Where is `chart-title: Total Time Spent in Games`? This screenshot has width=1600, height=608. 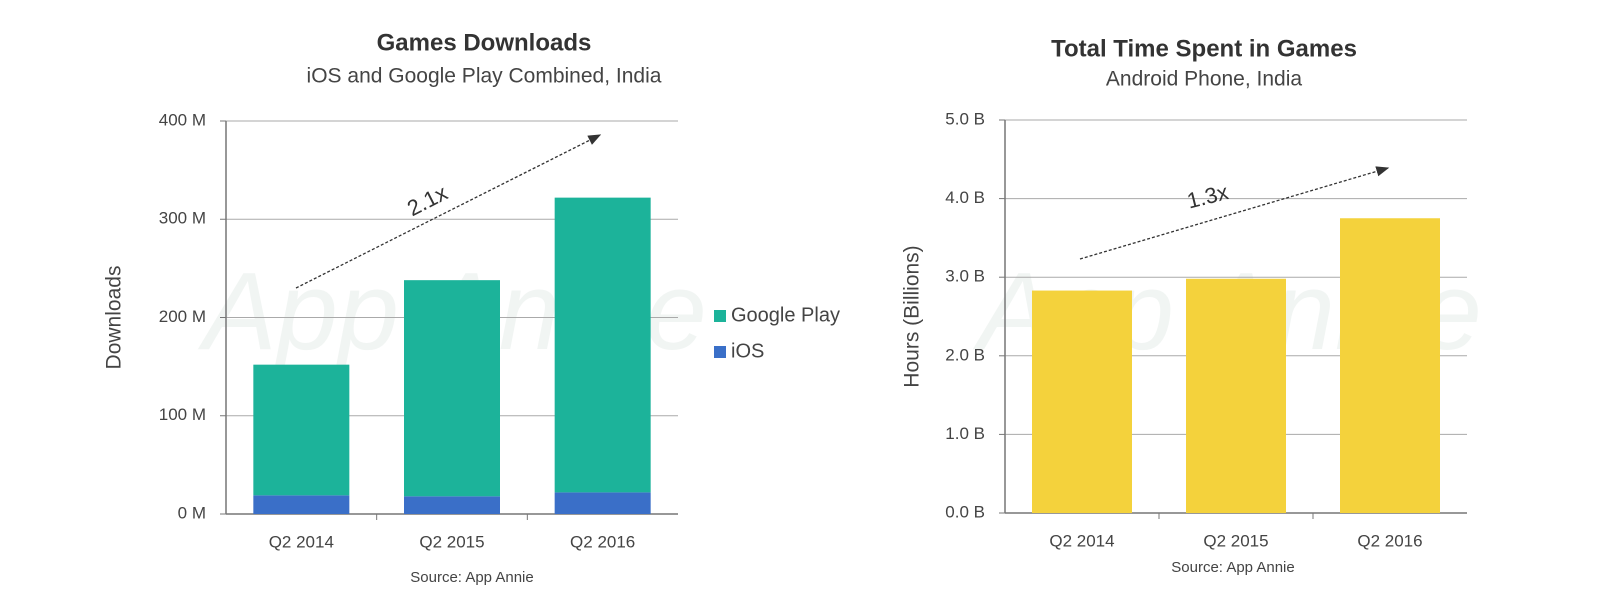 chart-title: Total Time Spent in Games is located at coordinates (1204, 48).